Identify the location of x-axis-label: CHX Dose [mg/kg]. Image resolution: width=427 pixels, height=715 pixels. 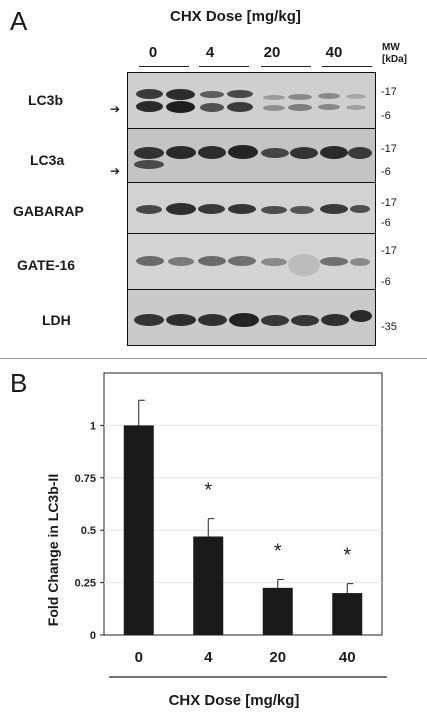
(234, 700).